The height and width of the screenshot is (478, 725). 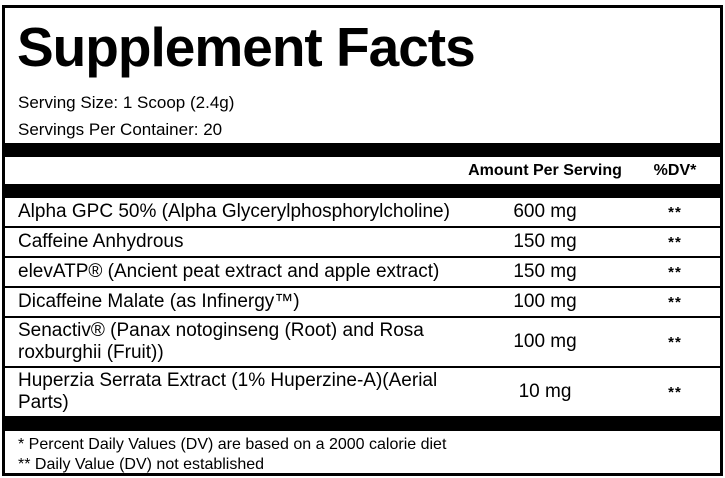 I want to click on column-header-dv: %DV*, so click(x=675, y=170).